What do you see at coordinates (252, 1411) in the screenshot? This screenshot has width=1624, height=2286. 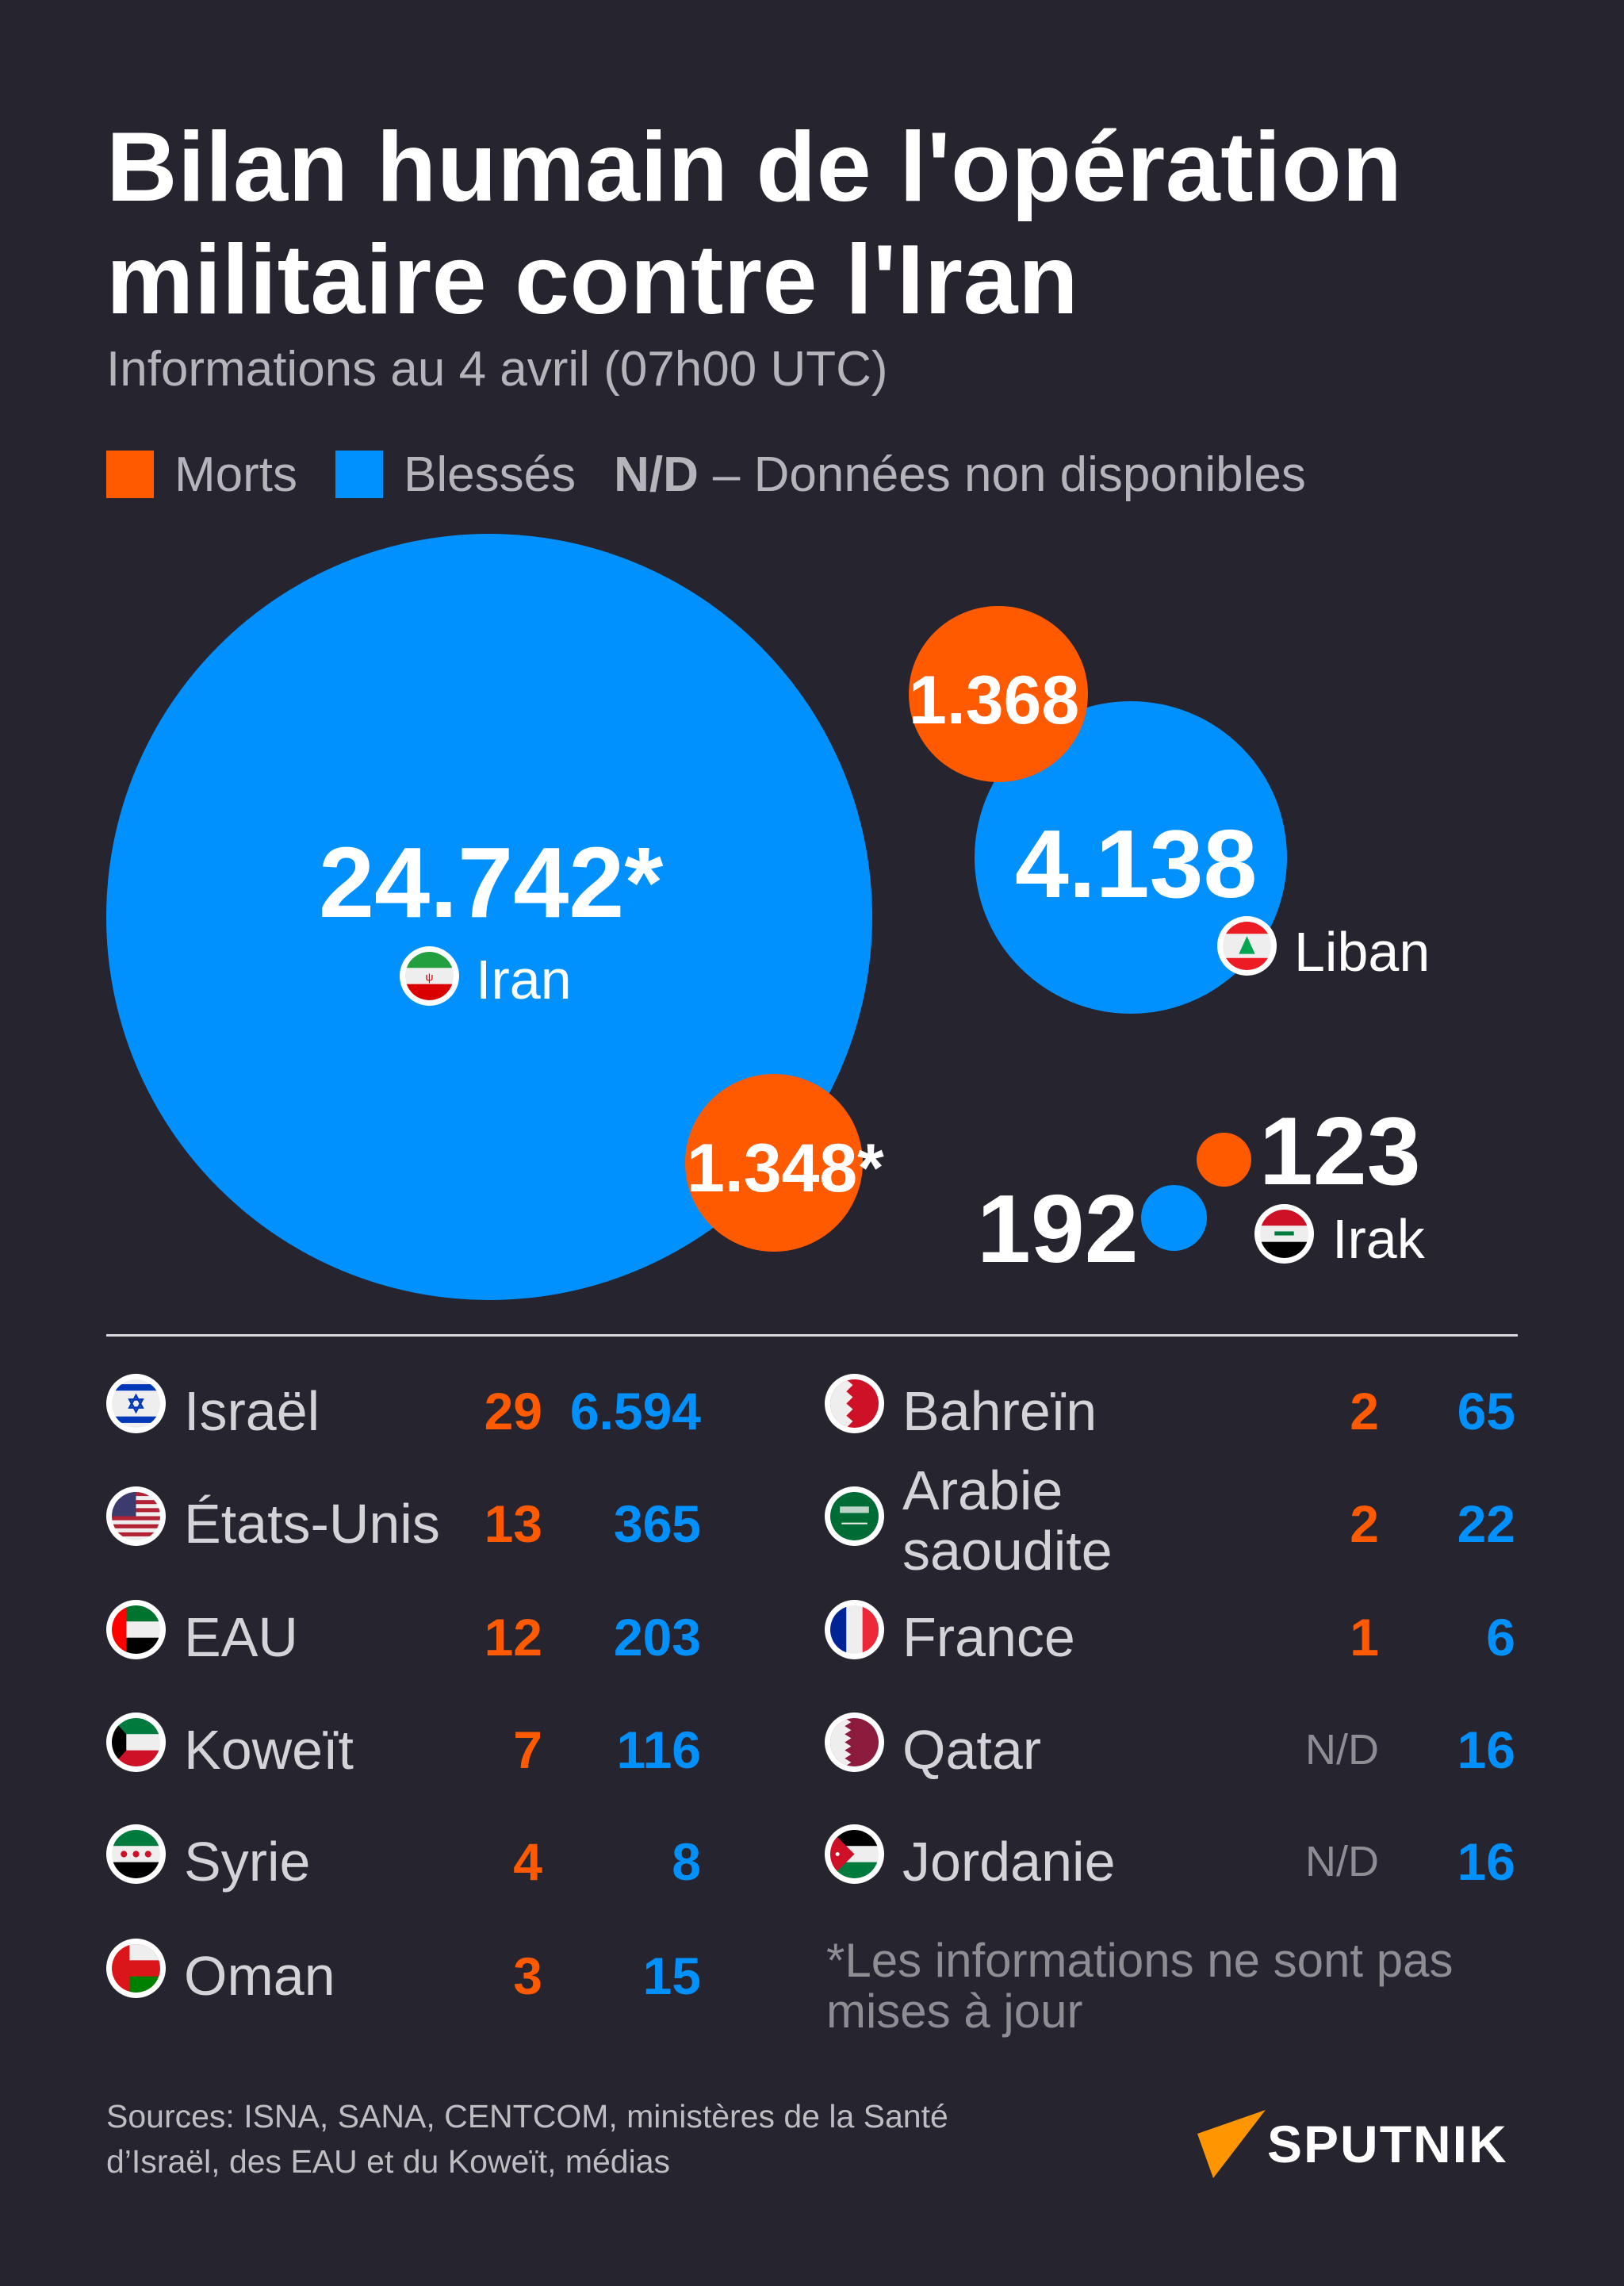 I see `country-name: Israël` at bounding box center [252, 1411].